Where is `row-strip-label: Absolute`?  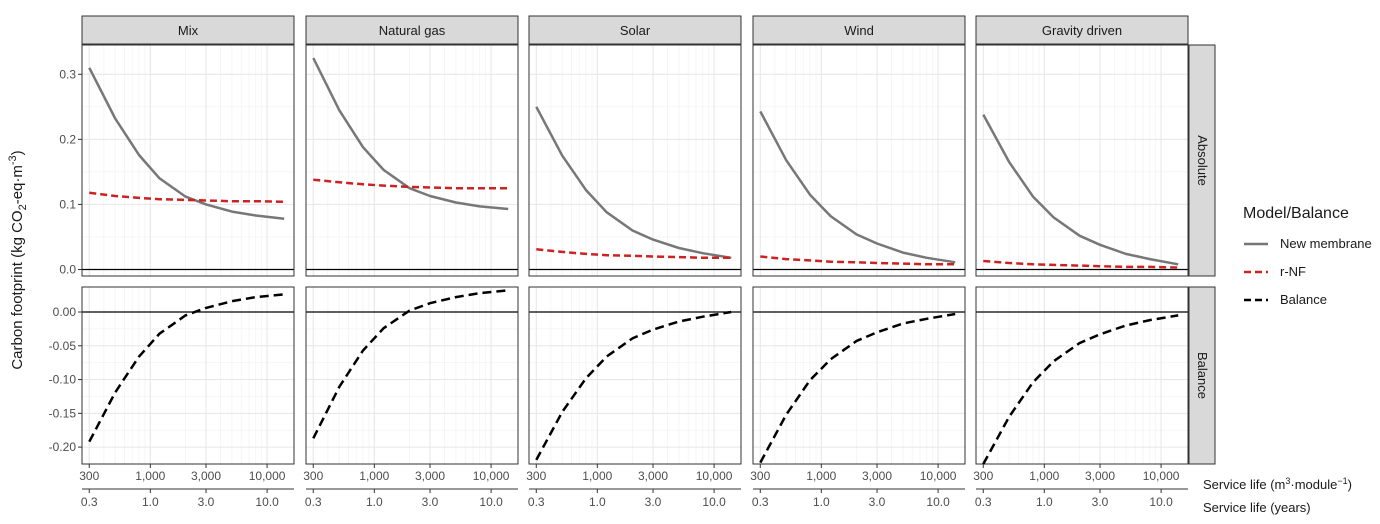 row-strip-label: Absolute is located at coordinates (1202, 160).